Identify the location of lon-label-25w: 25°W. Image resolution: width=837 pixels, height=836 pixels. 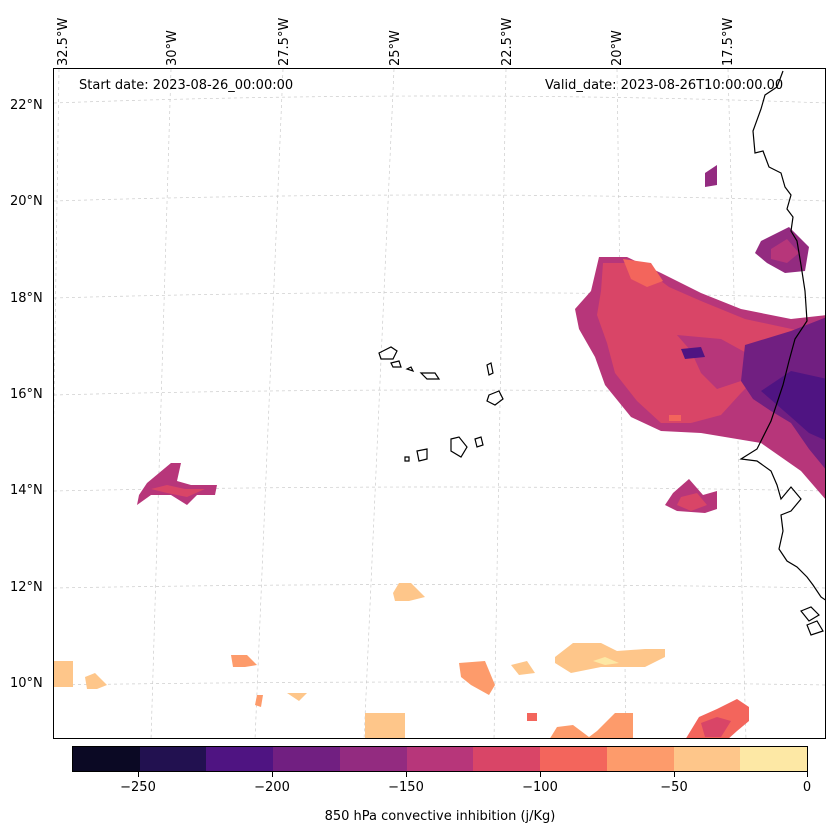
(395, 48).